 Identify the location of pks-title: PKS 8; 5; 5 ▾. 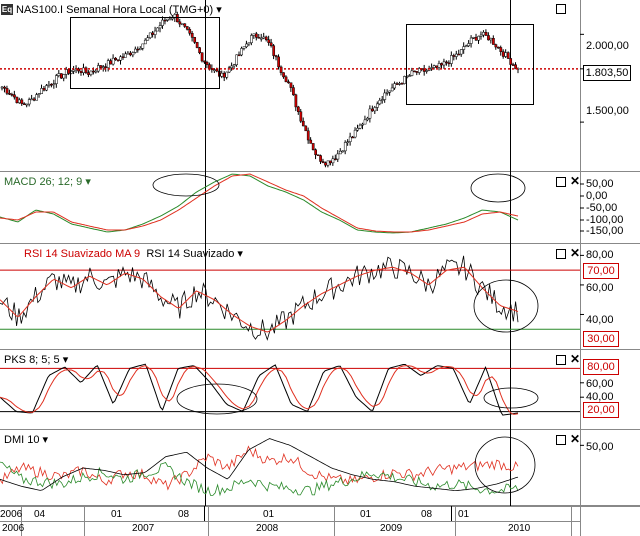
(36, 359).